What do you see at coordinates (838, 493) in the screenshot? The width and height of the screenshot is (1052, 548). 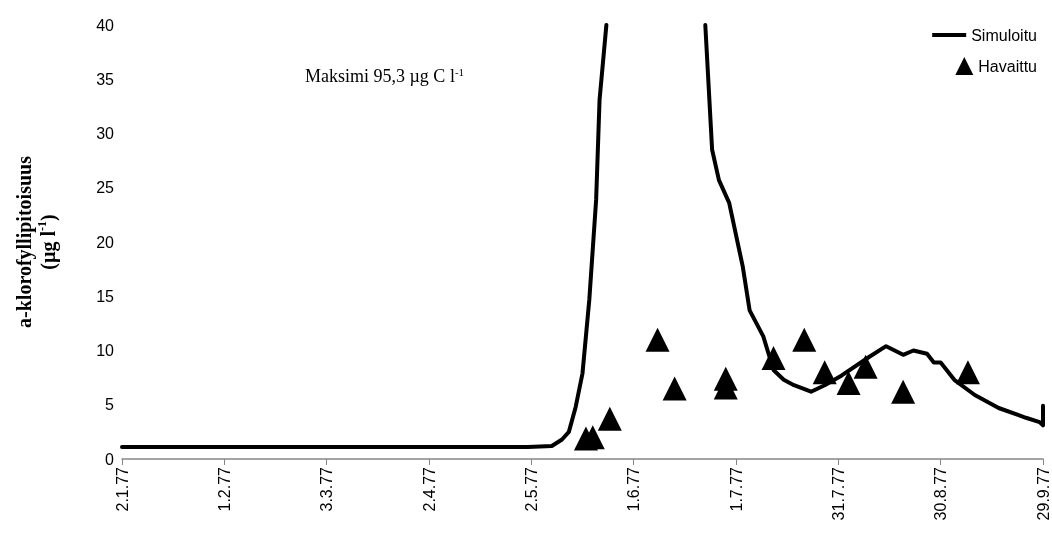 I see `x-tick-label: 31.7.77` at bounding box center [838, 493].